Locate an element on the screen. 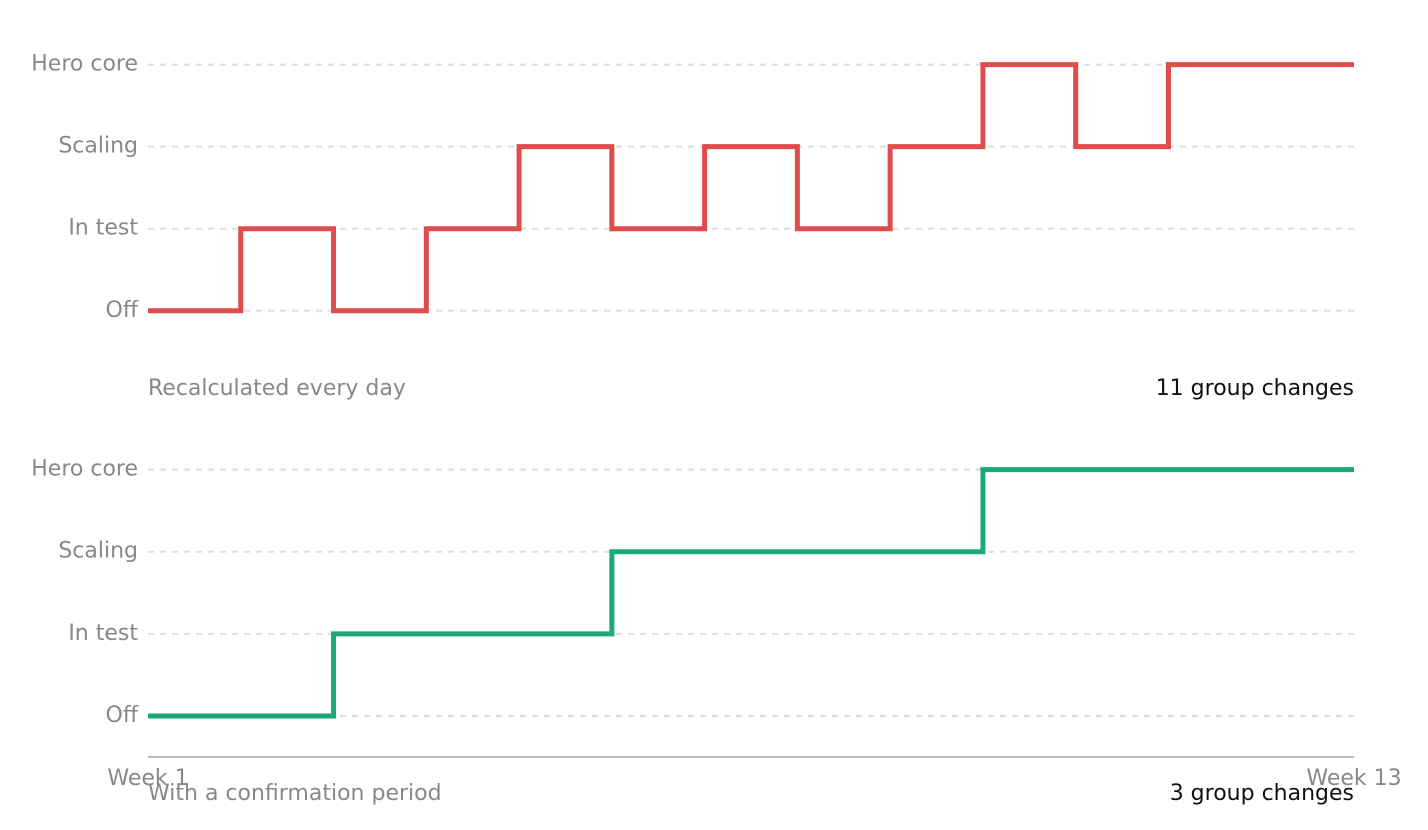  panel-caption: Recalculated every day is located at coordinates (277, 388).